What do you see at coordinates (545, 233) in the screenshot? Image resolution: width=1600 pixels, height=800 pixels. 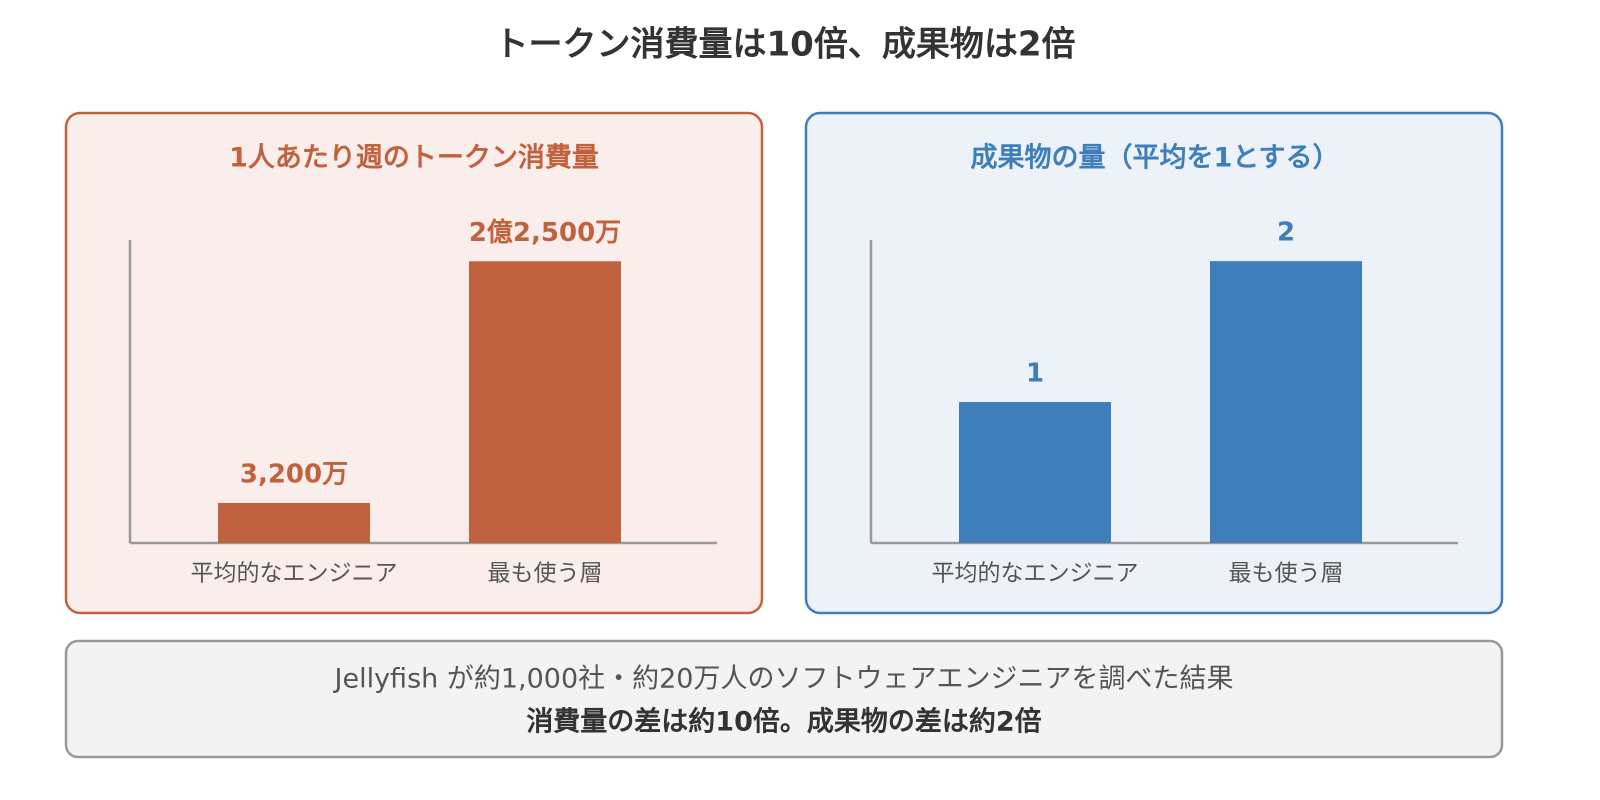 I see `value-label: 2億2,500万` at bounding box center [545, 233].